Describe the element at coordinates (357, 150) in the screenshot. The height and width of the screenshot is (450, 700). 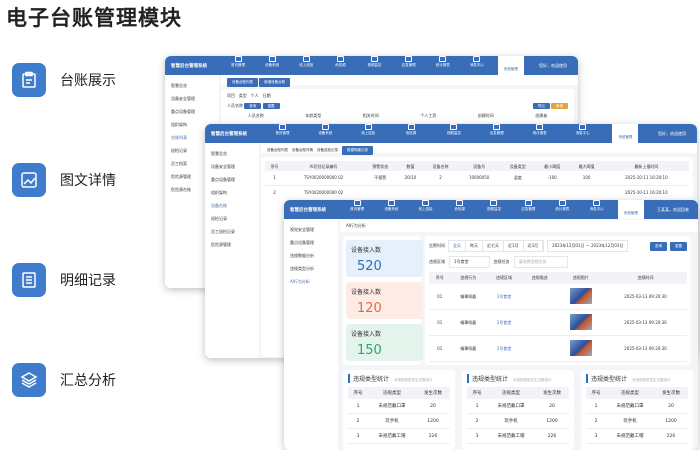
I see `crumb-tab: 数据明细记录` at that location.